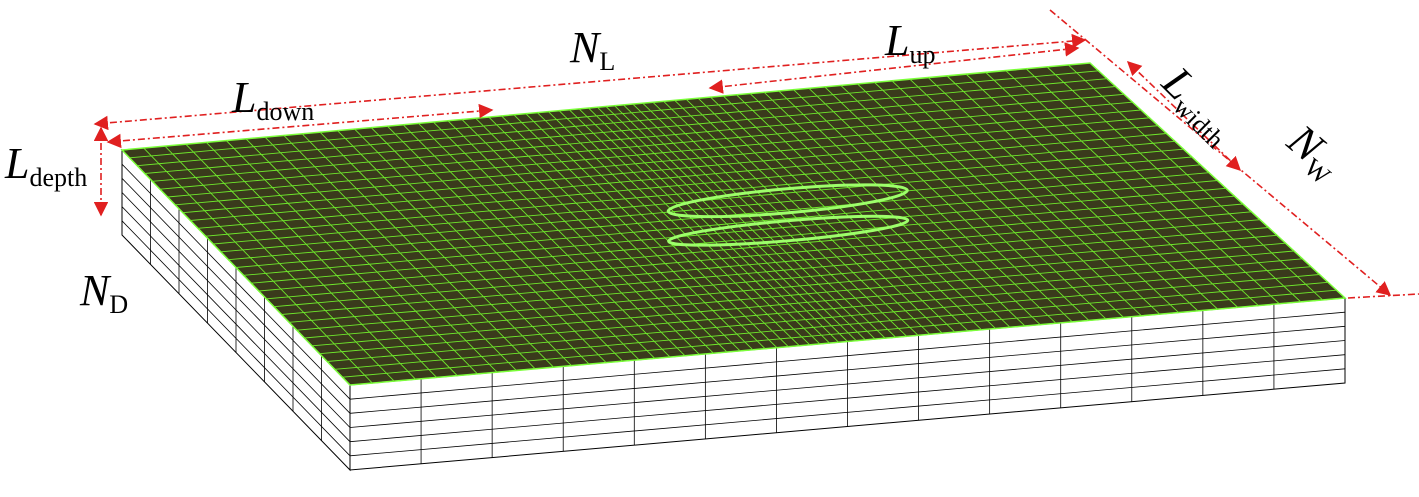 The width and height of the screenshot is (1419, 497). I want to click on label-lup: Lup, so click(909, 42).